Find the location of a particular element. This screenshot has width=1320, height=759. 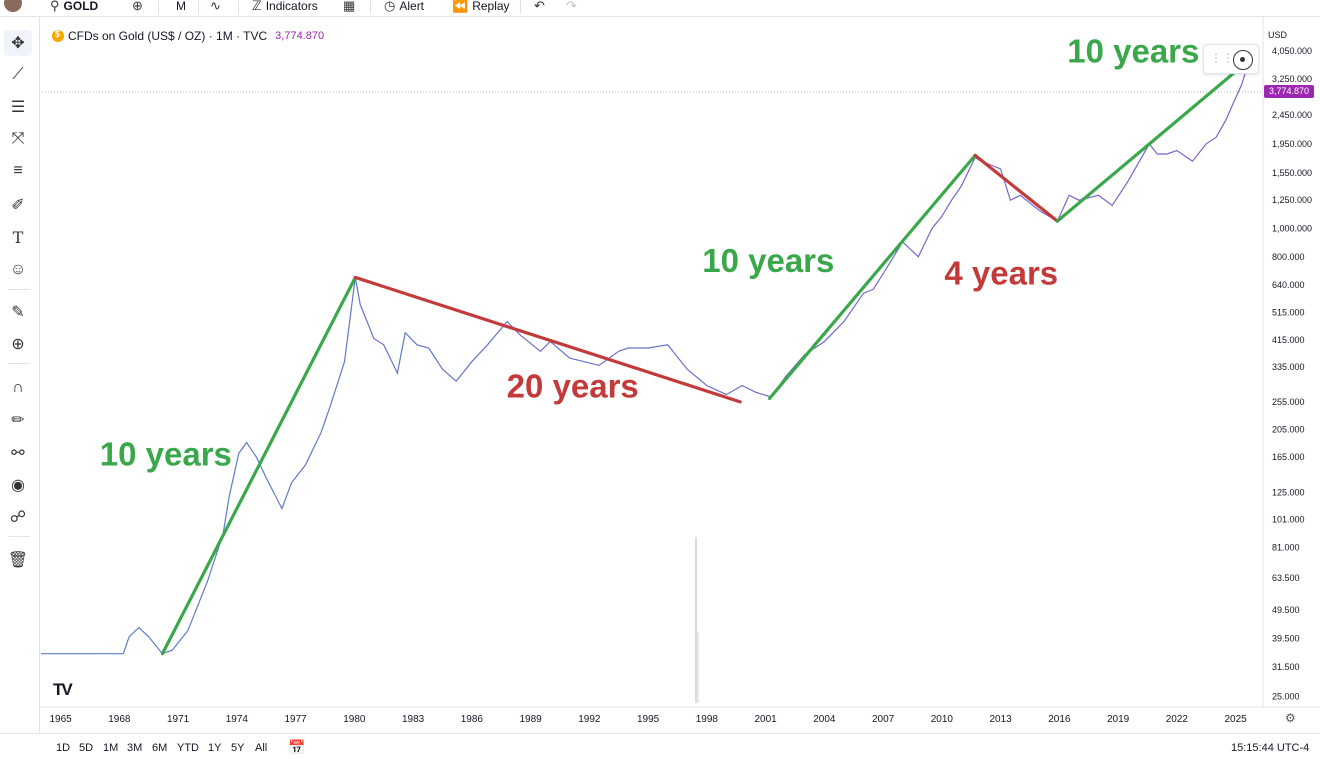

search-icon: ⚲ is located at coordinates (55, 6).